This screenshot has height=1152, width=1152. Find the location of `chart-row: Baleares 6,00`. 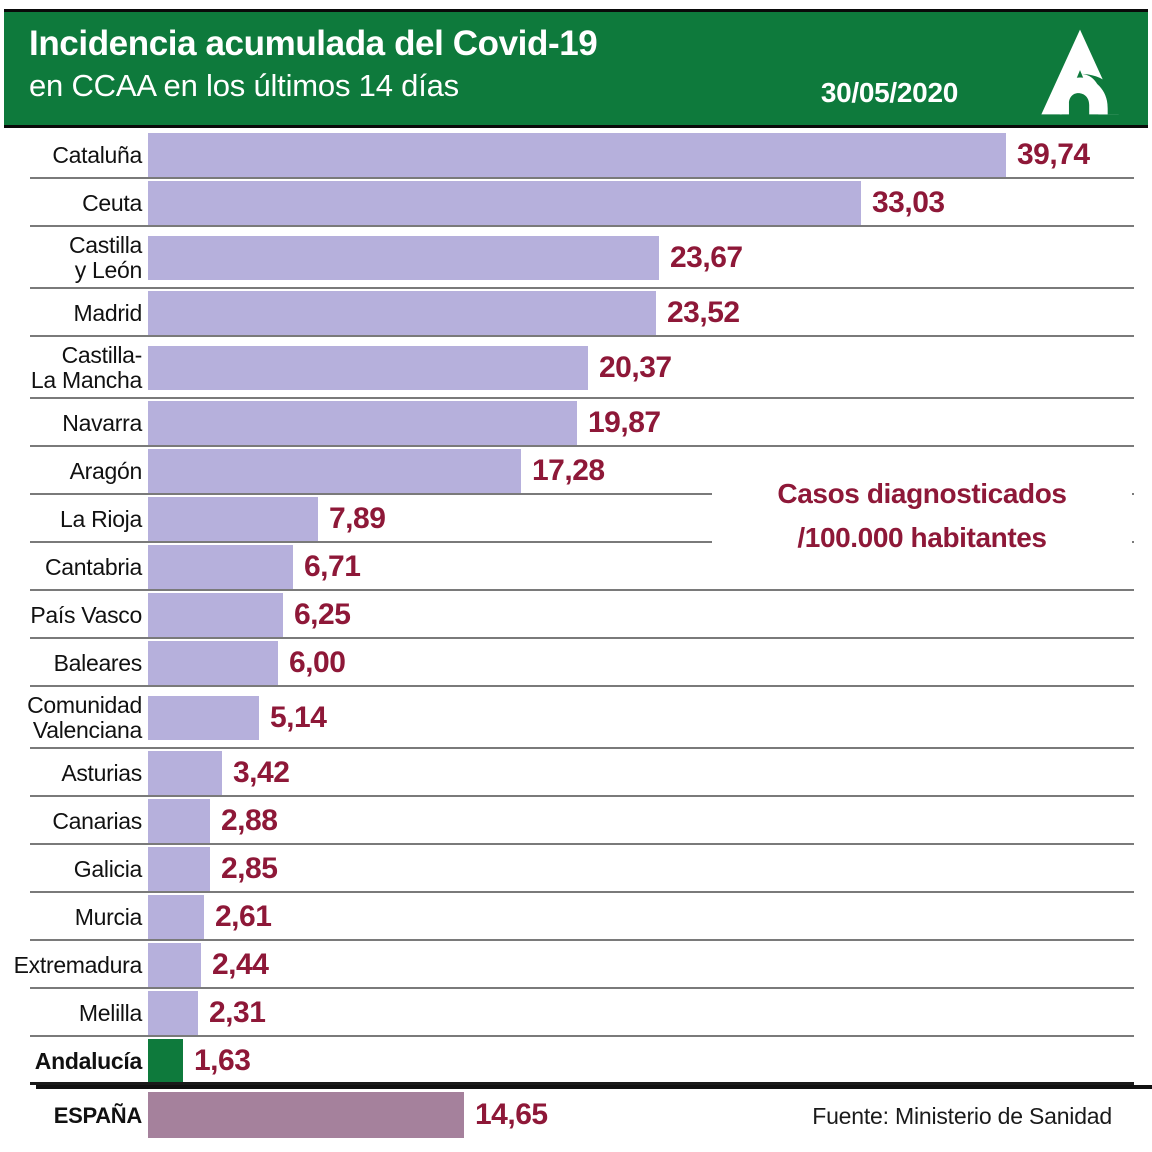

chart-row: Baleares 6,00 is located at coordinates (576, 663).